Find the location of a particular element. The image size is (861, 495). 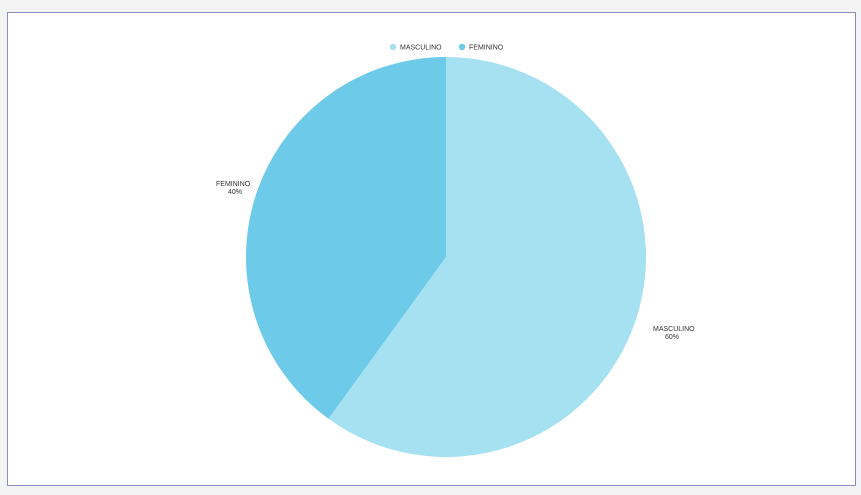

legend: MASCULINO FEMININO is located at coordinates (446, 47).